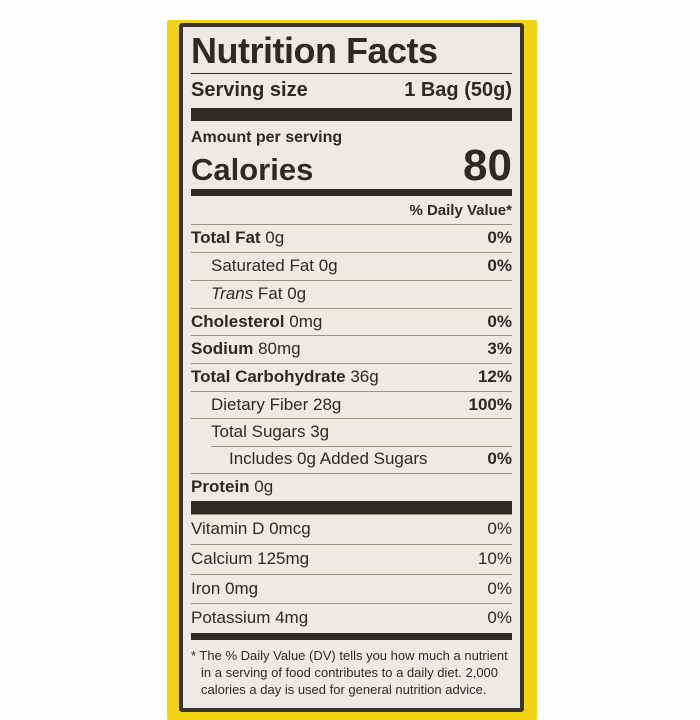 This screenshot has width=700, height=720. Describe the element at coordinates (328, 458) in the screenshot. I see `nutrient-name: Includes 0g Added Sugars` at that location.